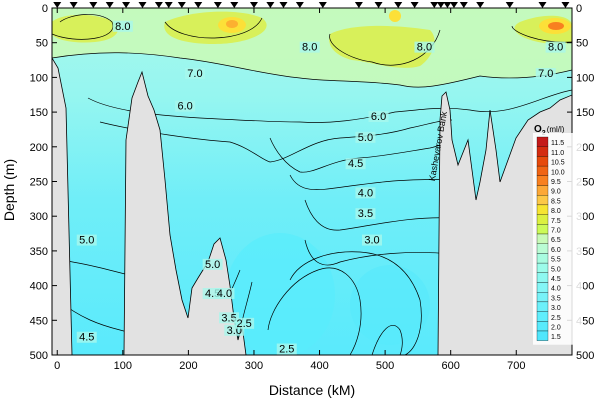  What do you see at coordinates (516, 366) in the screenshot?
I see `x-tick-label: 700` at bounding box center [516, 366].